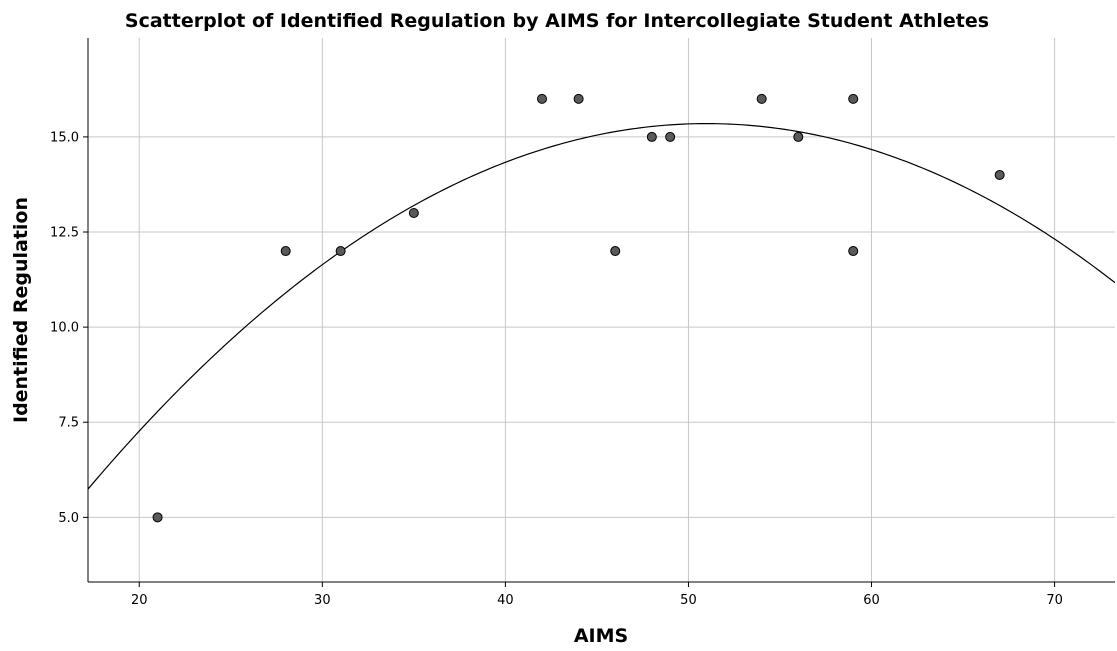 Image resolution: width=1117 pixels, height=651 pixels. Describe the element at coordinates (505, 600) in the screenshot. I see `x-tick-label: 40` at that location.